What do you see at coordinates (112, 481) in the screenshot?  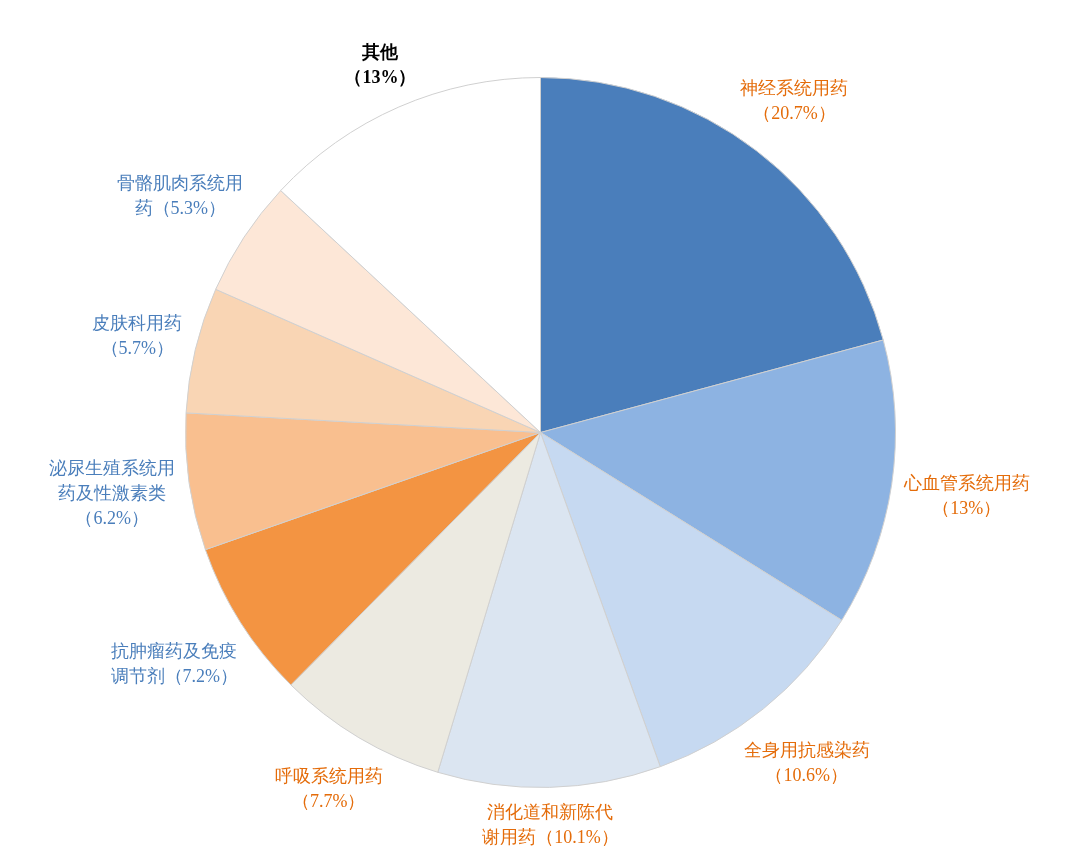 I see `slice-label: 泌尿生殖系统用药及性激素类` at bounding box center [112, 481].